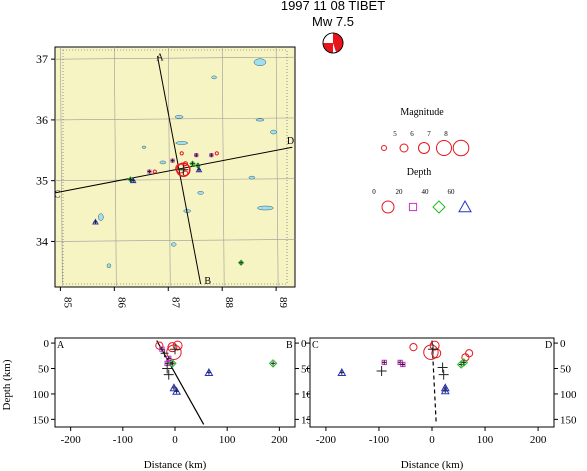 Image resolution: width=587 pixels, height=471 pixels. I want to click on legend-depth-label: 0, so click(374, 192).